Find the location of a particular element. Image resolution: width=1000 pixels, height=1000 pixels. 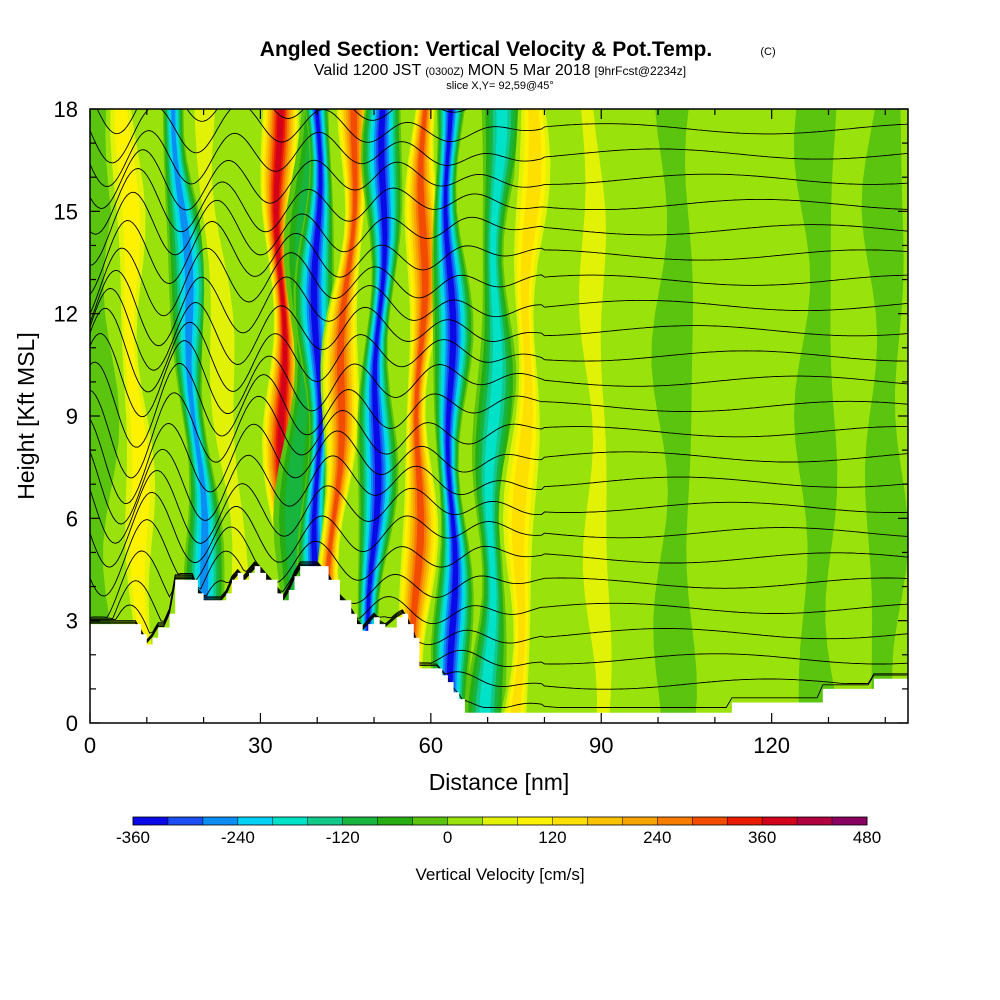

x-tick-label: 120 is located at coordinates (771, 745).